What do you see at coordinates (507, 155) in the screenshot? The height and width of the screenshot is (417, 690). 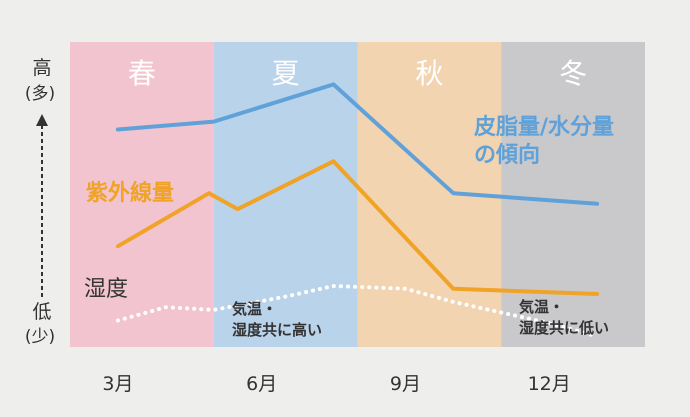 I see `sebum-series-label-line2: の傾向` at bounding box center [507, 155].